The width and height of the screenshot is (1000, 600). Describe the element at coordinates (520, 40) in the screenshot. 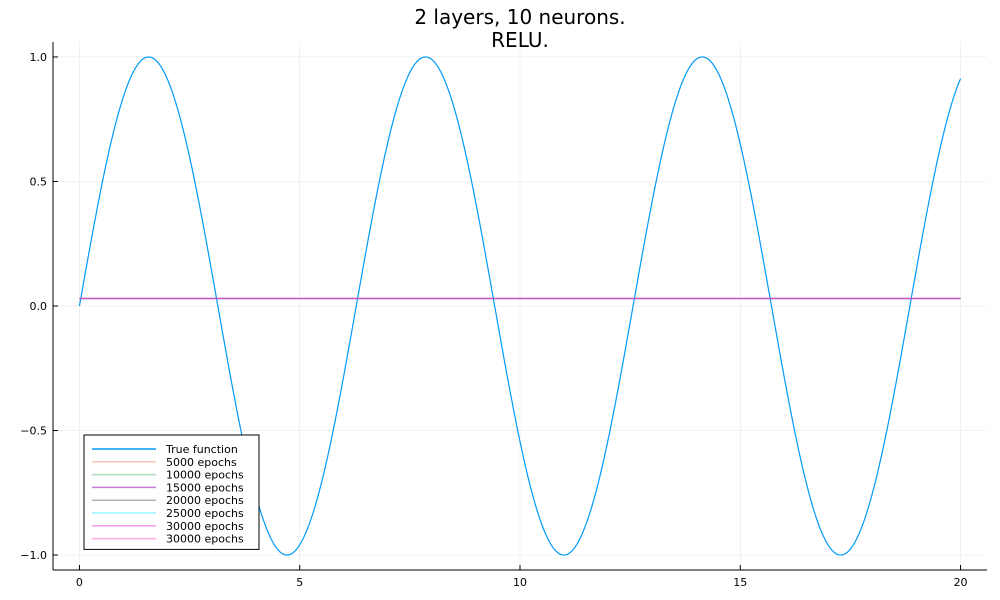

I see `chart-title-line-2: RELU.` at that location.